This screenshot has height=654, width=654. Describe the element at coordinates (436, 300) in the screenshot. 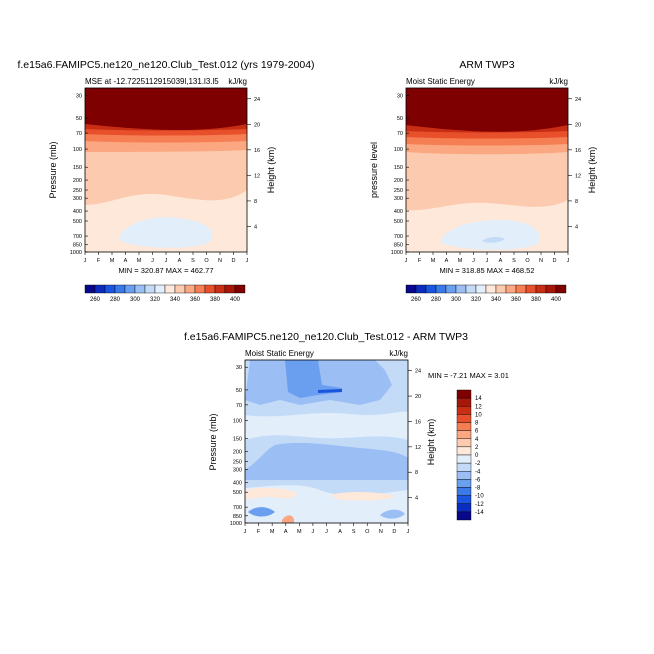

I see `colorbar-label: 280` at that location.